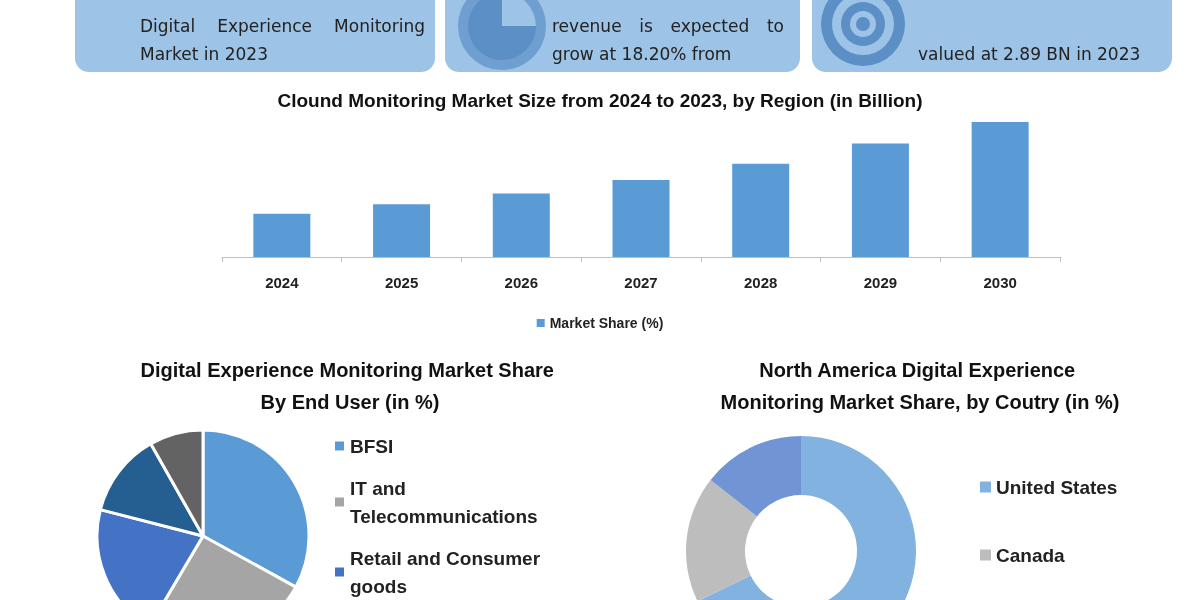  What do you see at coordinates (521, 282) in the screenshot?
I see `x-tick-label: 2026` at bounding box center [521, 282].